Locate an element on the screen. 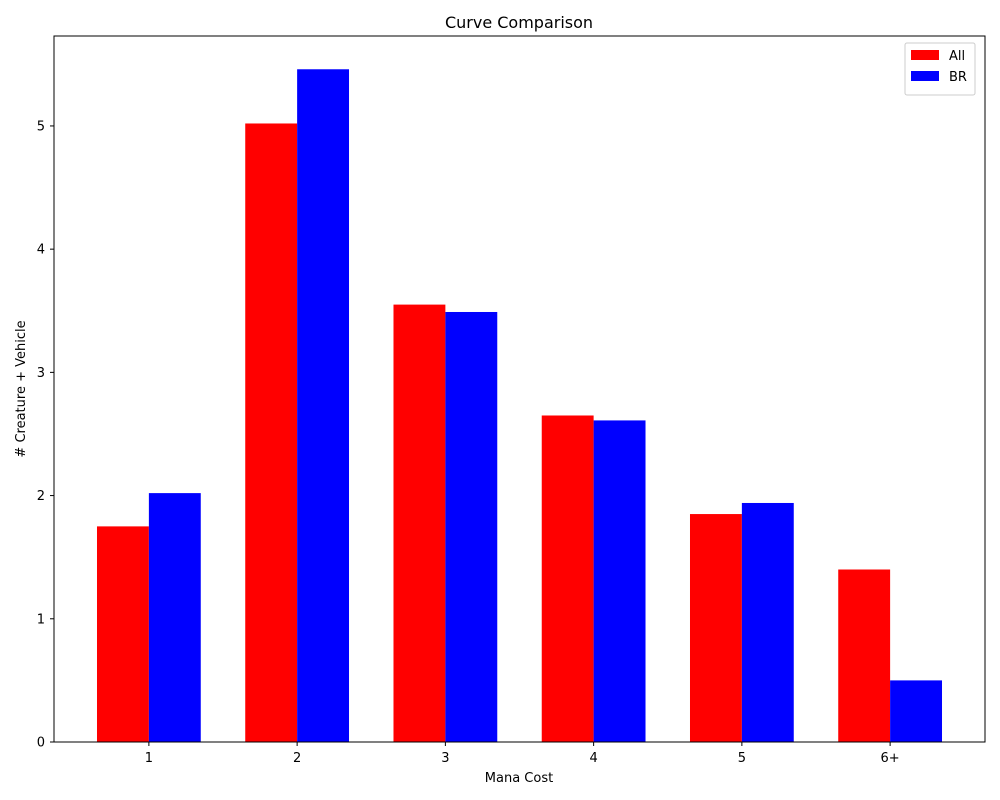  y-tick-label: 4 is located at coordinates (41, 250).